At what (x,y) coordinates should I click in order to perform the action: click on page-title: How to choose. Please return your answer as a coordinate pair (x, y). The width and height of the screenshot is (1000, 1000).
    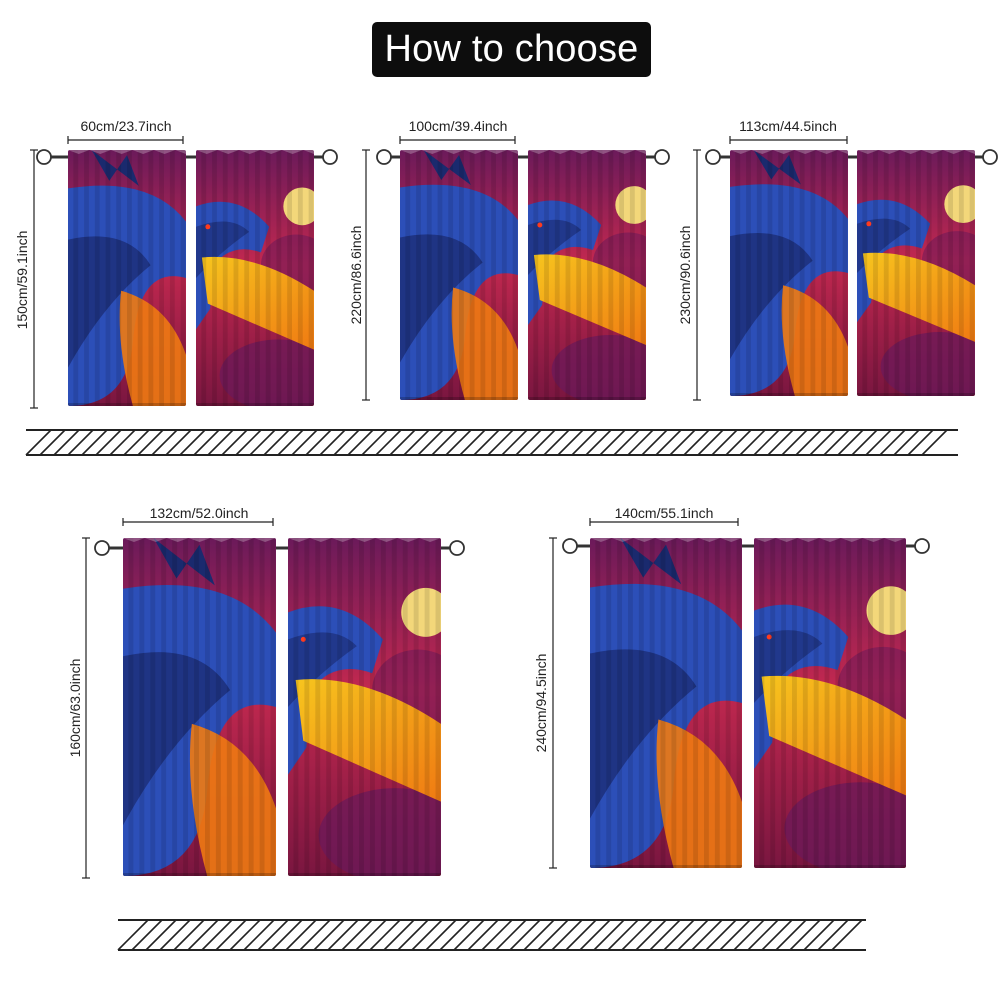
    Looking at the image, I should click on (511, 49).